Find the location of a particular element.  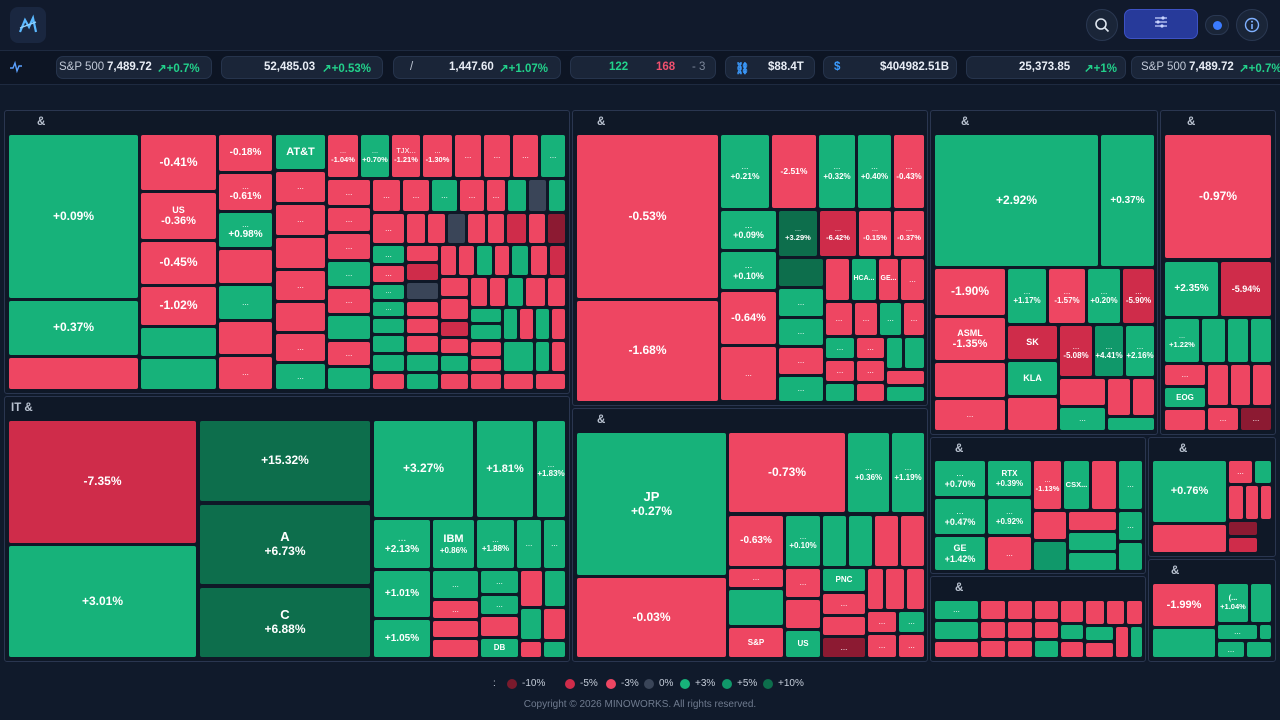

stock-tile: ... +1.83% is located at coordinates (551, 469).